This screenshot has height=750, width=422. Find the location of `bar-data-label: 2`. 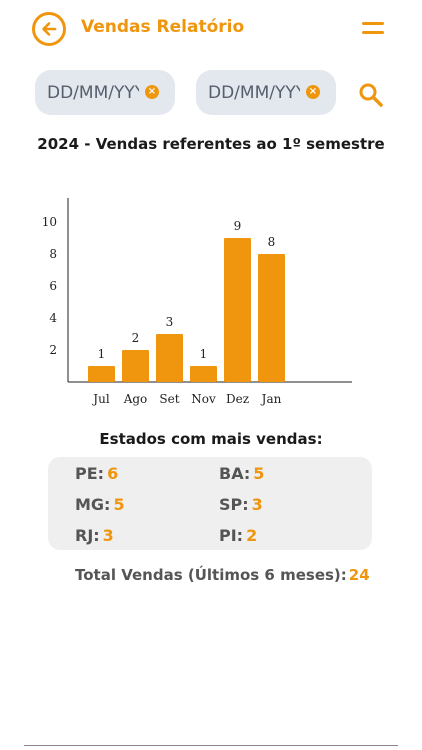

bar-data-label: 2 is located at coordinates (136, 338).